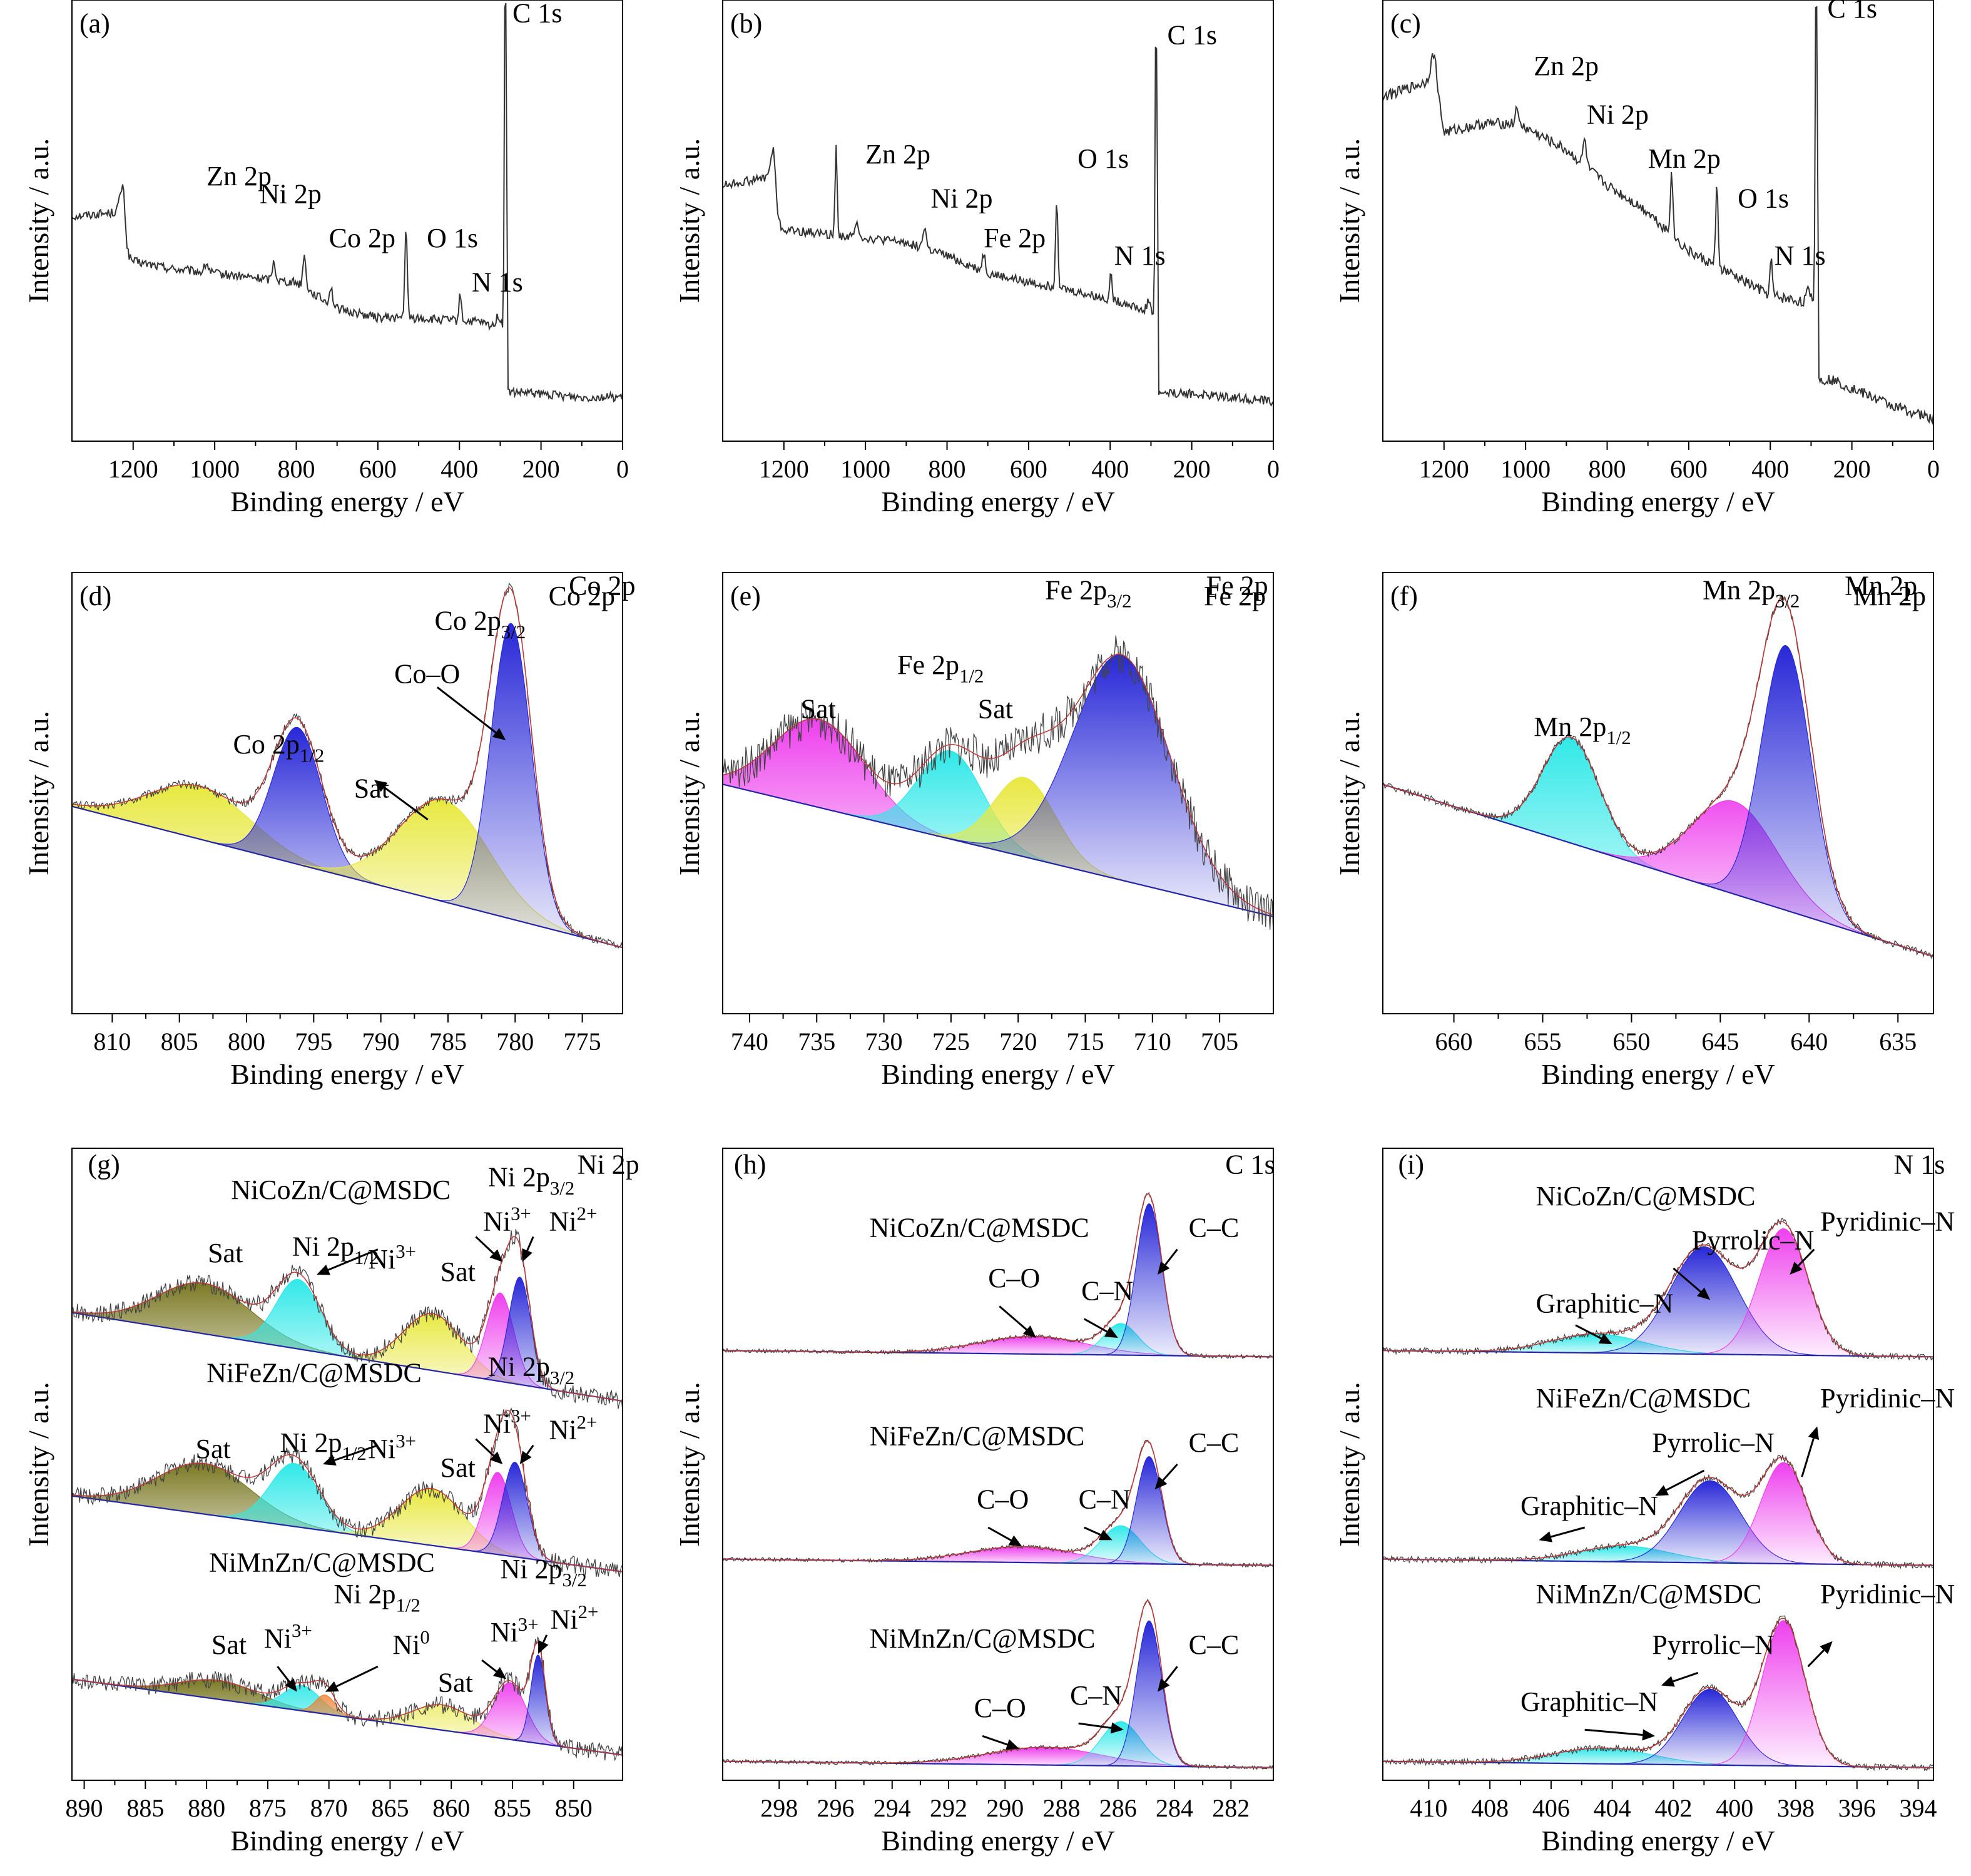  Describe the element at coordinates (689, 793) in the screenshot. I see `y-axis-label: Intensity / a.u.` at that location.